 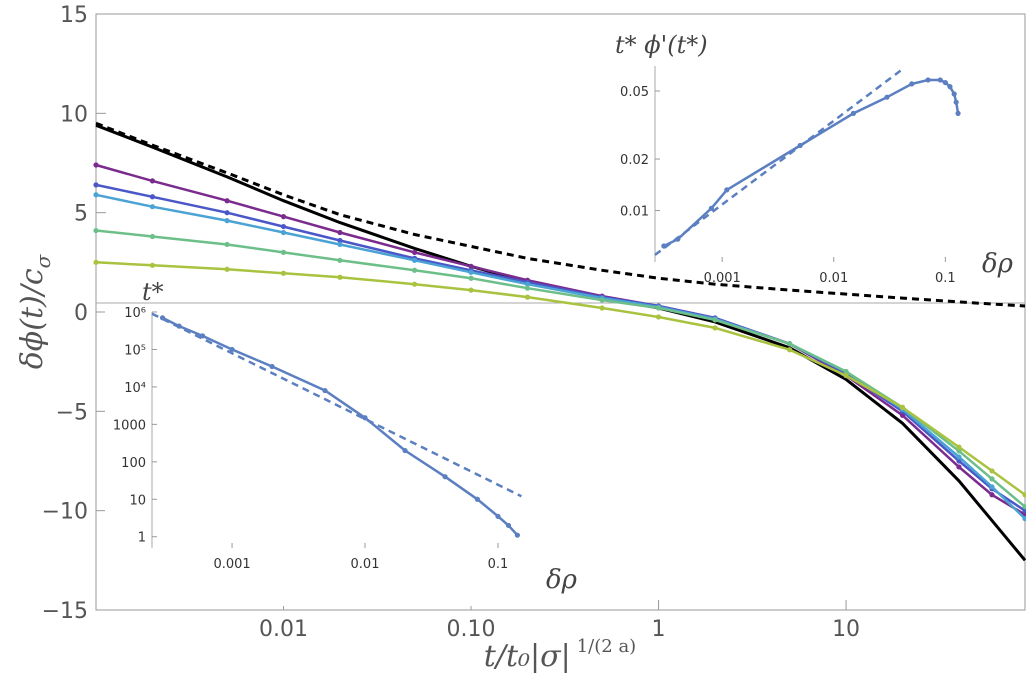 What do you see at coordinates (65, 512) in the screenshot?
I see `main-y-tick-label: −10` at bounding box center [65, 512].